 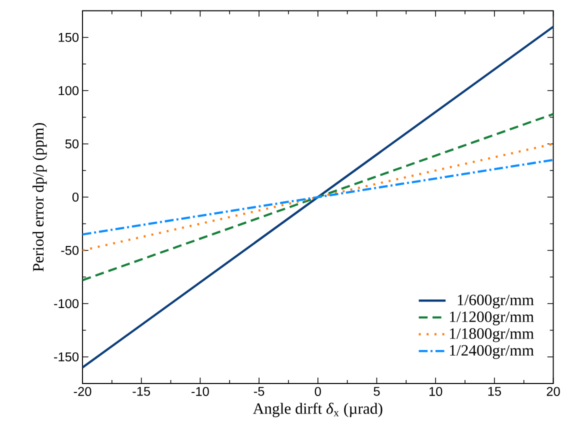 What do you see at coordinates (492, 318) in the screenshot?
I see `legend-label: 1/1200gr/mm` at bounding box center [492, 318].